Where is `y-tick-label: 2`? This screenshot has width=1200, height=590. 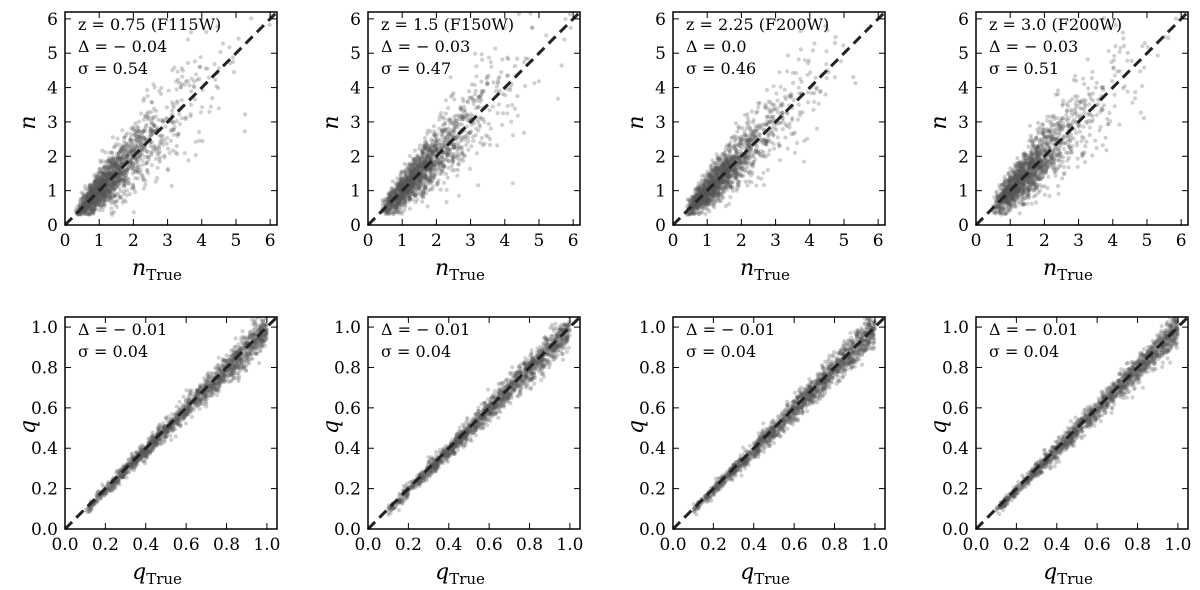
y-tick-label: 2 is located at coordinates (52, 157).